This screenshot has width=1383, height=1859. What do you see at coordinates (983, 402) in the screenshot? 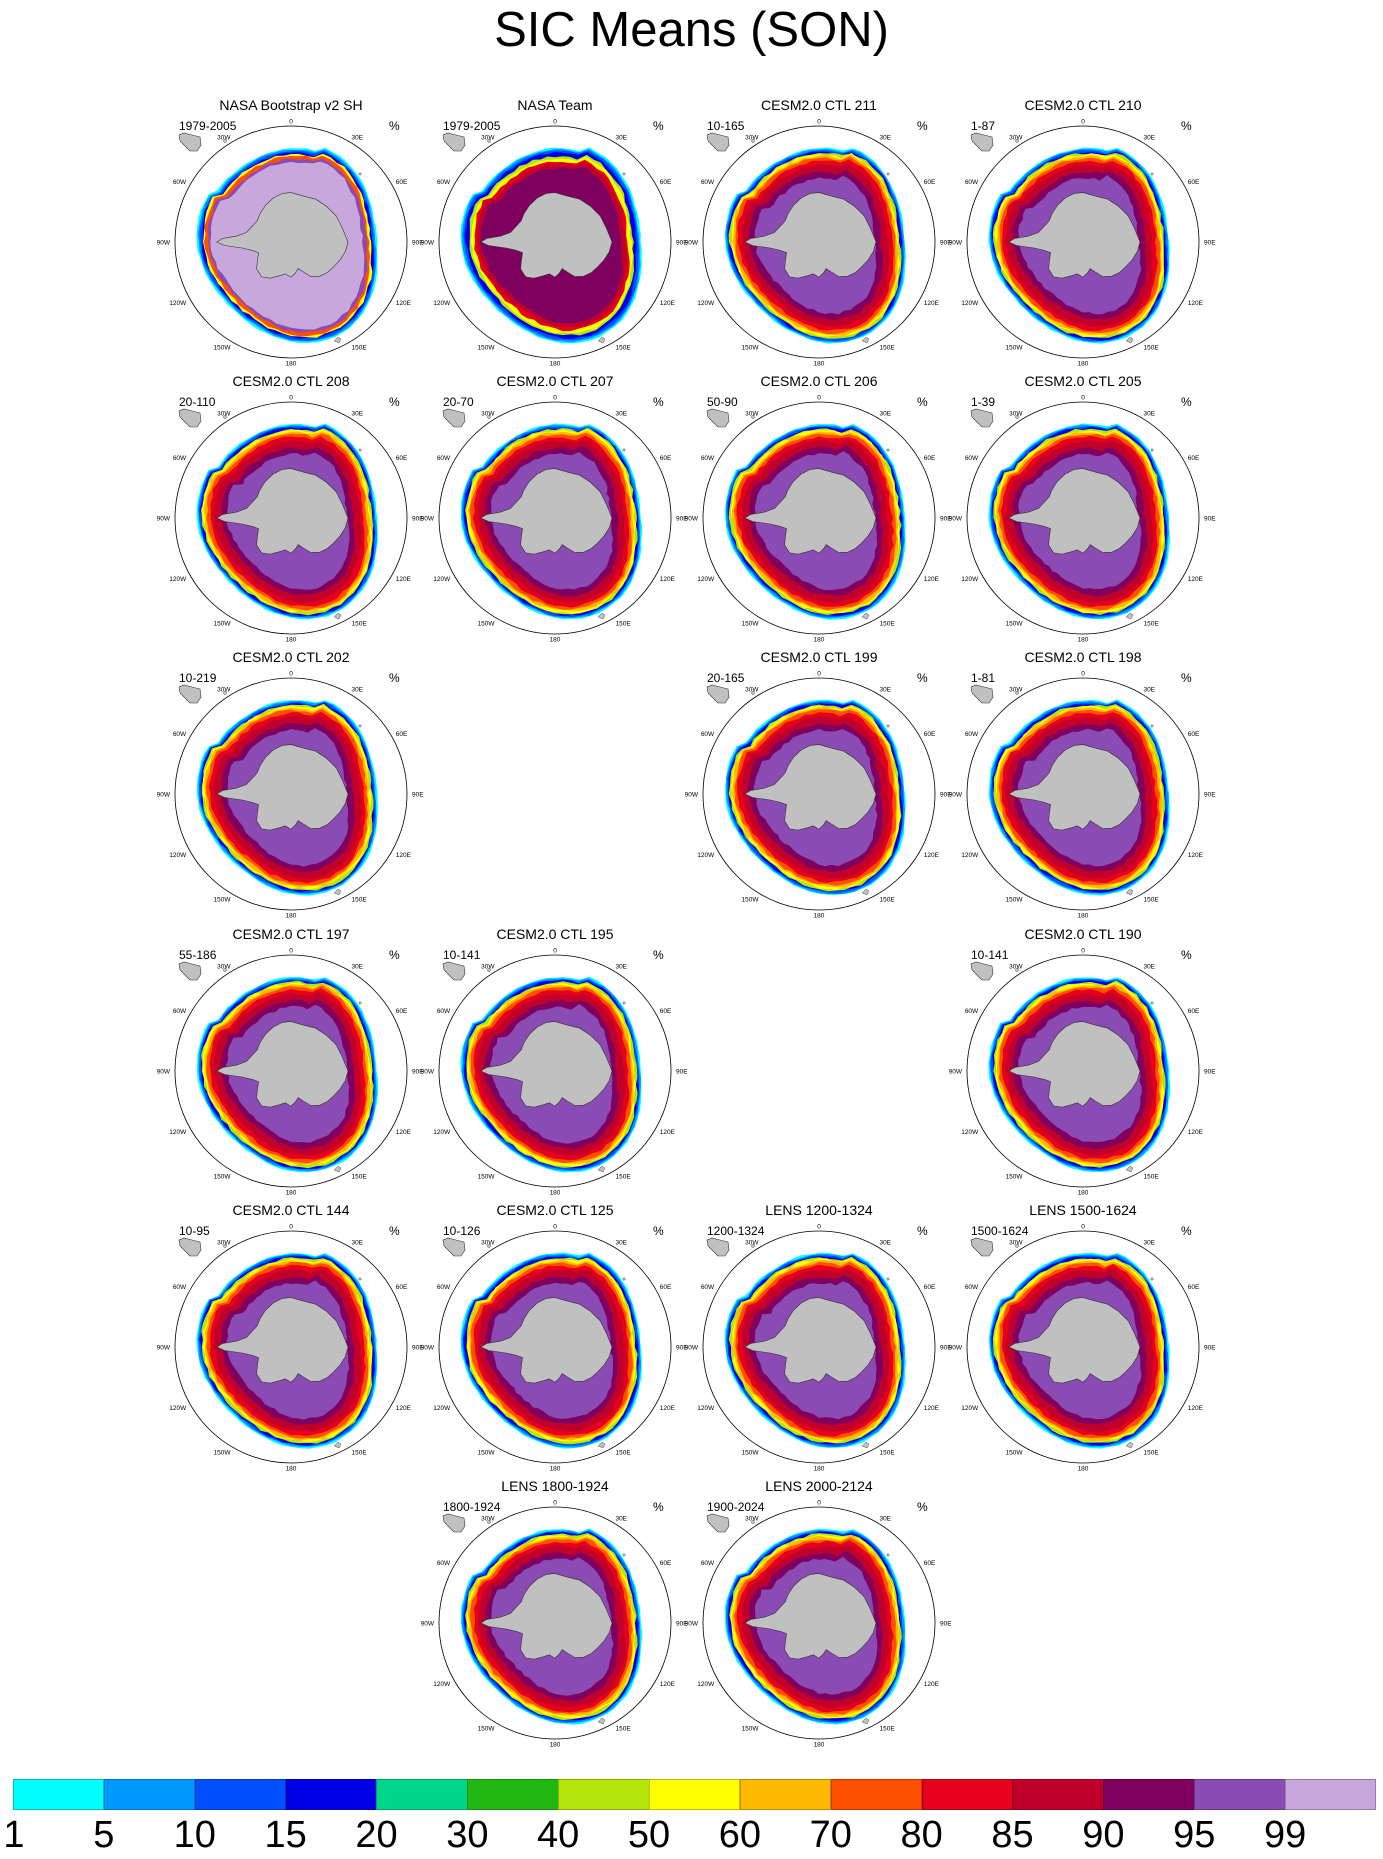
I see `panel-year-range: 1-39` at bounding box center [983, 402].